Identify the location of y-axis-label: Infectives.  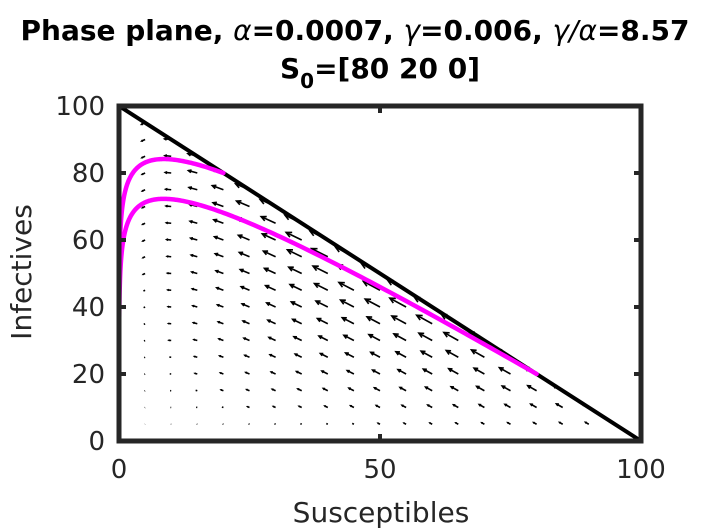
(21, 272).